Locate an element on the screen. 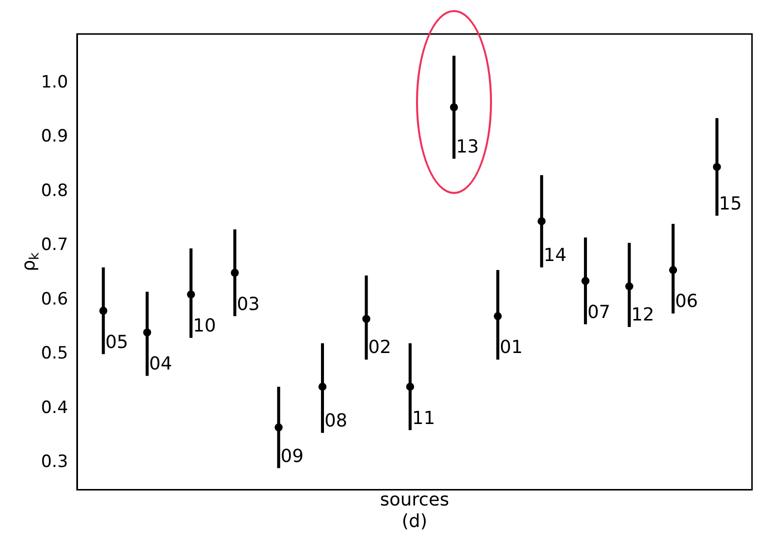  x-tick-label: 02 is located at coordinates (380, 347).